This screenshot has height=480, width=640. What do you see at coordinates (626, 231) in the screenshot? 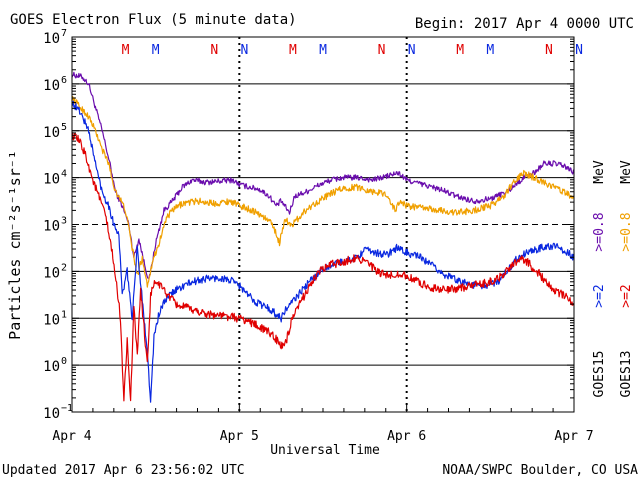
I see `legend-goes13-ge08: >=0.8` at bounding box center [626, 231].